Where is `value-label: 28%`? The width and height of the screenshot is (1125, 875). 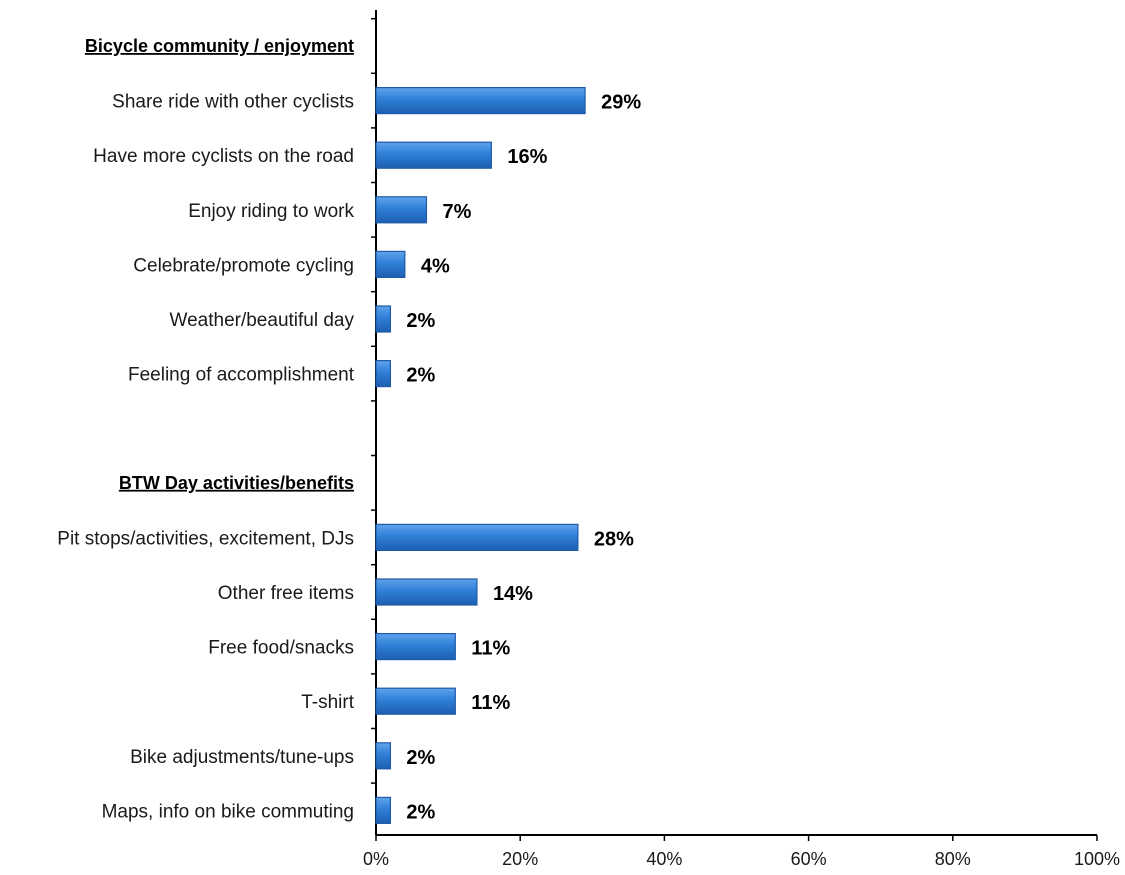 value-label: 28% is located at coordinates (614, 539).